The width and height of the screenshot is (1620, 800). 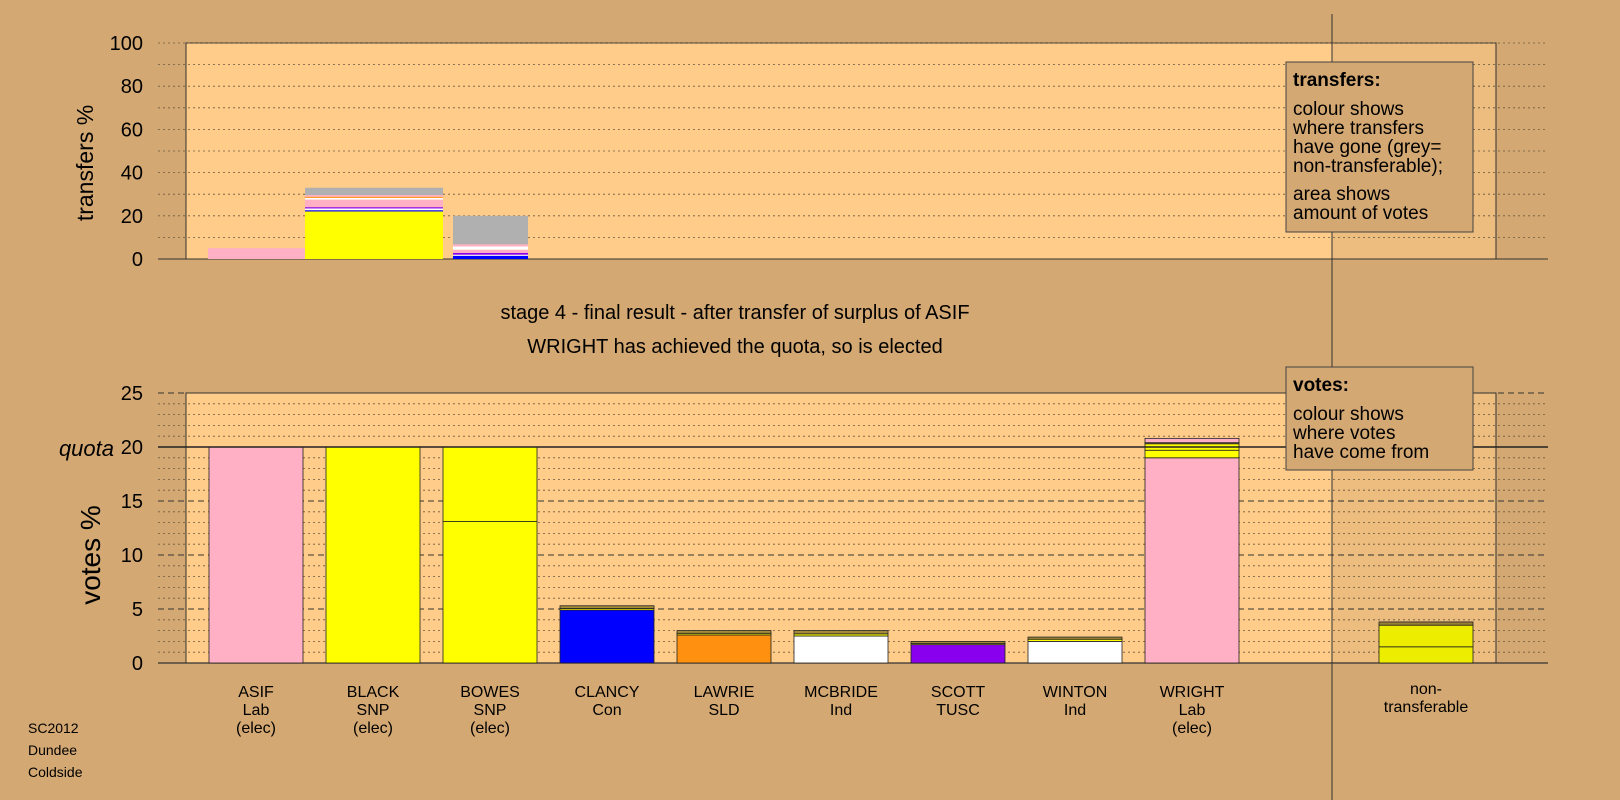 I want to click on transfers-legend-box, so click(x=1379, y=147).